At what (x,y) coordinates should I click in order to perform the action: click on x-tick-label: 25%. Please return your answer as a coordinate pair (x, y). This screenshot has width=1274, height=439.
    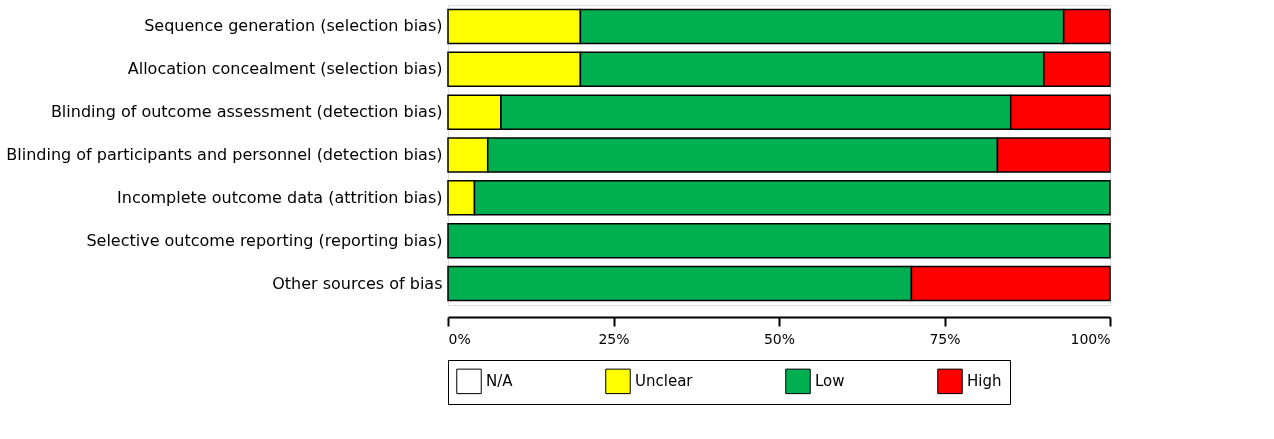
    Looking at the image, I should click on (614, 338).